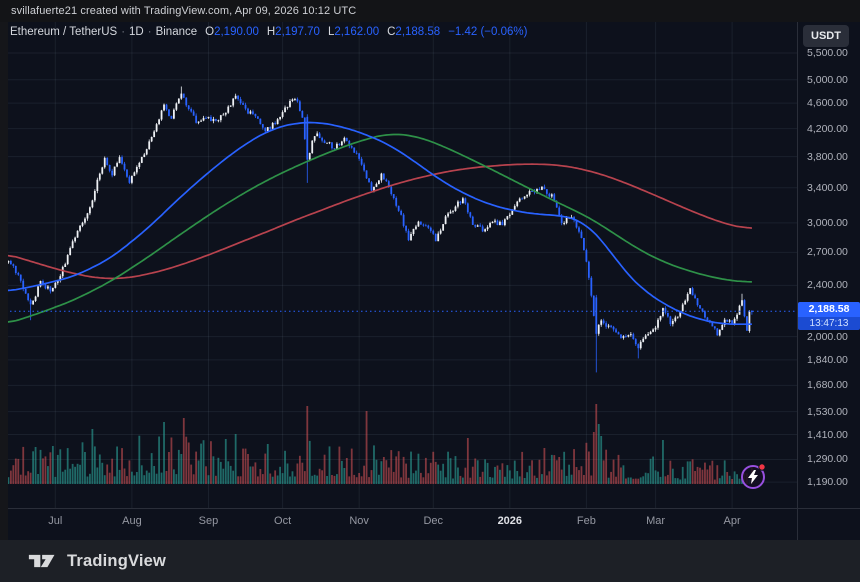  Describe the element at coordinates (414, 32) in the screenshot. I see `ohlc-close: C2,188.58` at that location.